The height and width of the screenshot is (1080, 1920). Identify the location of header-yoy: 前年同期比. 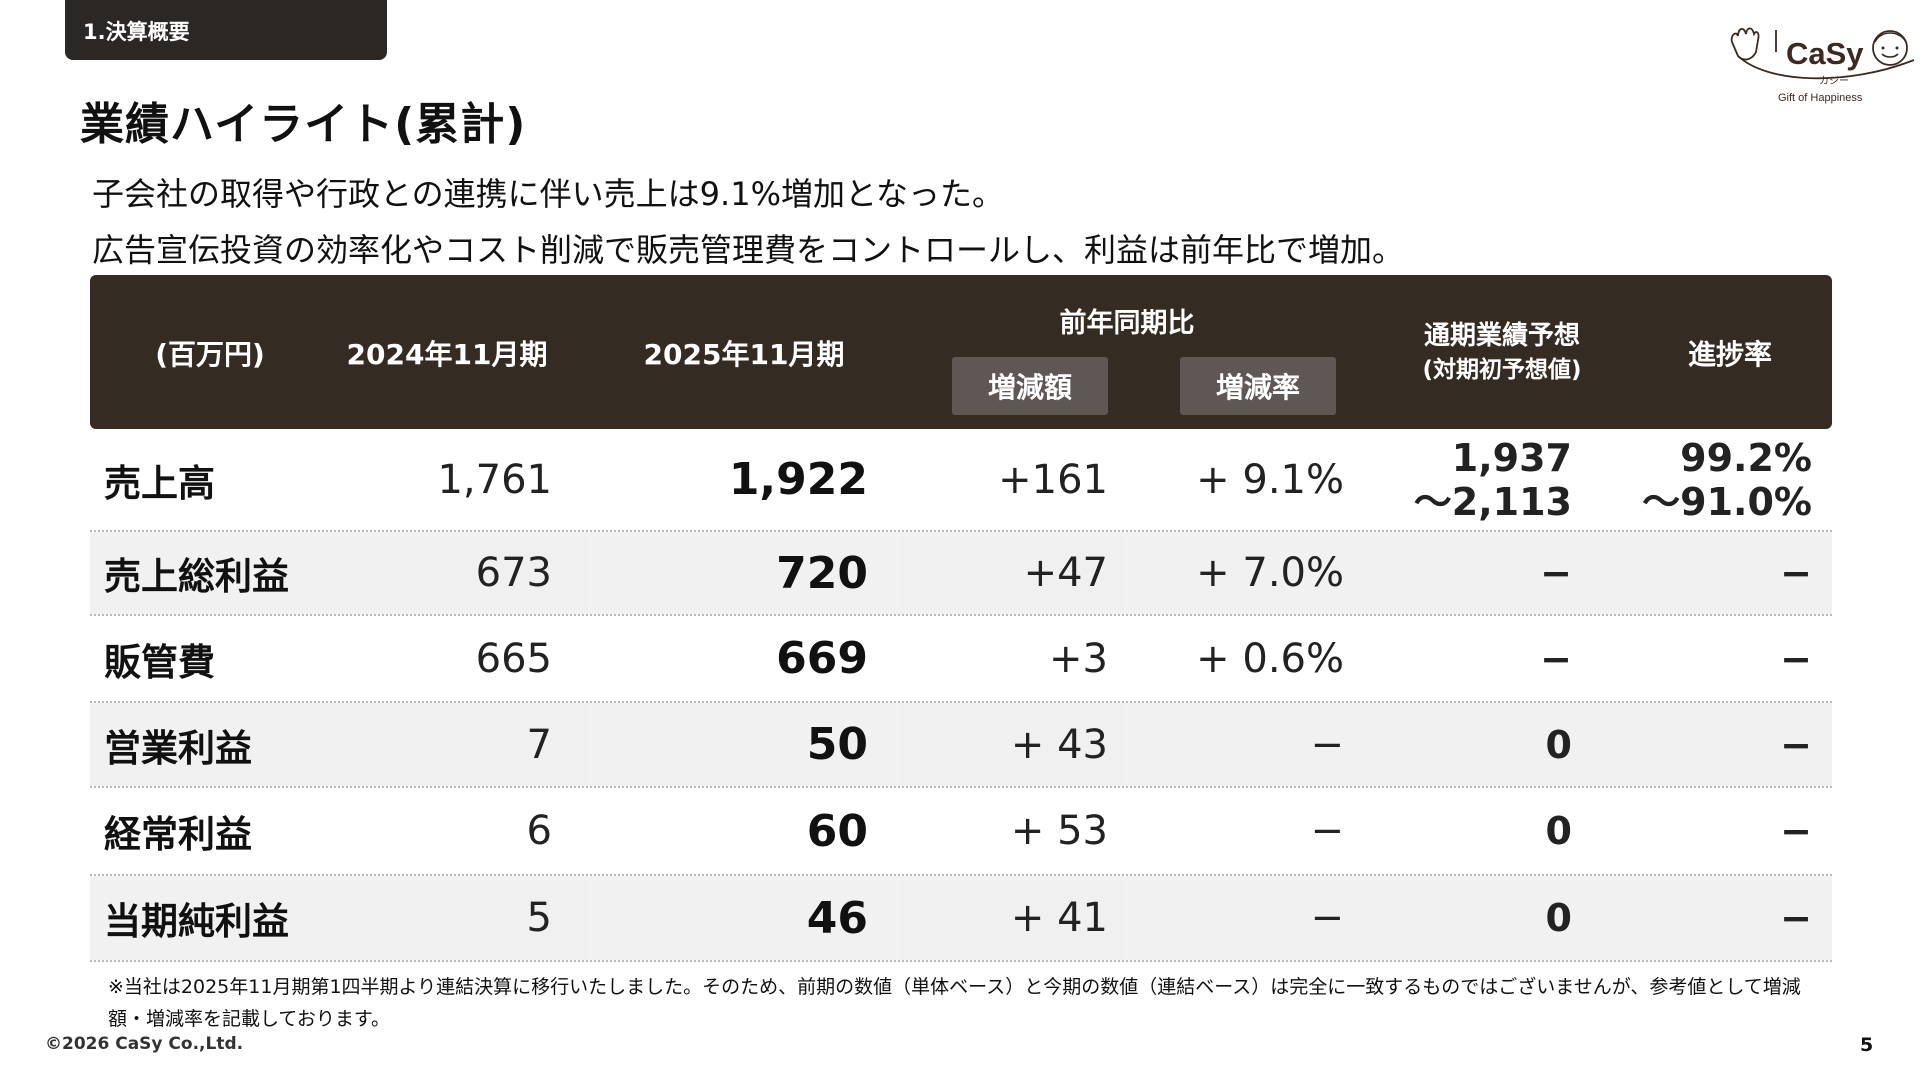
(1127, 323).